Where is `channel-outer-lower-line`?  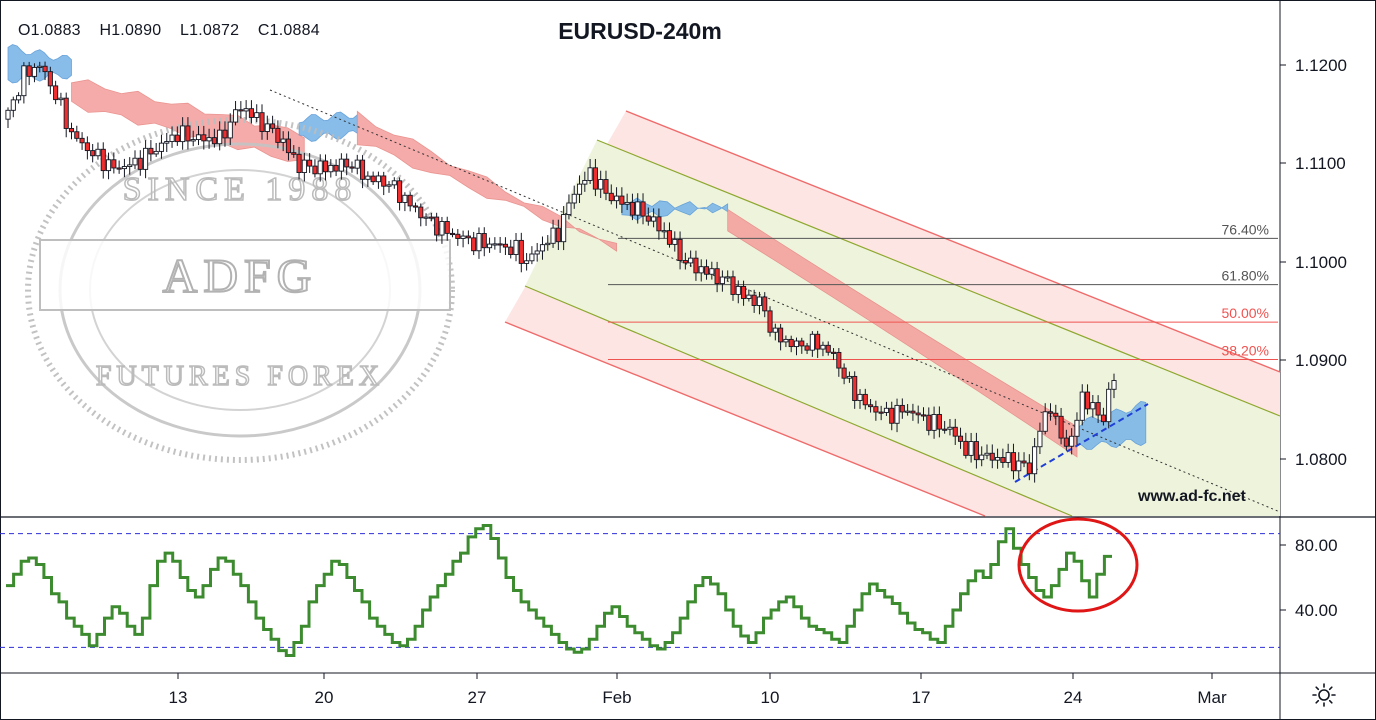
channel-outer-lower-line is located at coordinates (745, 419).